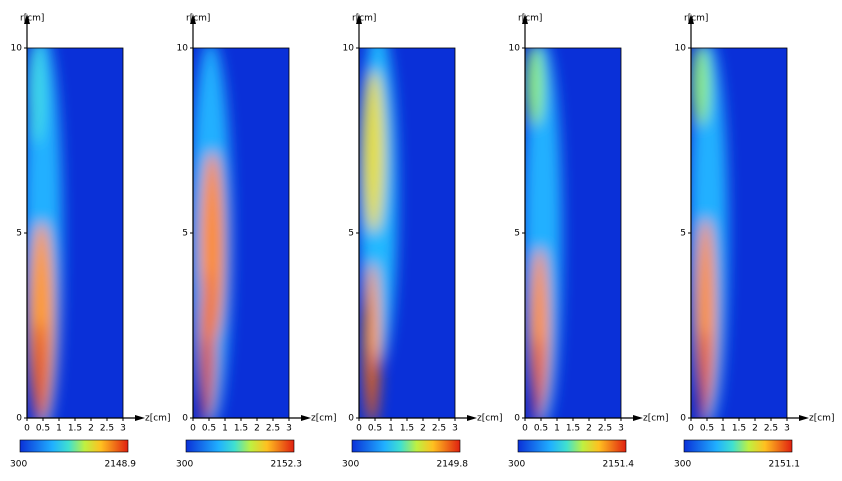  Describe the element at coordinates (785, 465) in the screenshot. I see `colorbar-max-label: 2151.1` at that location.